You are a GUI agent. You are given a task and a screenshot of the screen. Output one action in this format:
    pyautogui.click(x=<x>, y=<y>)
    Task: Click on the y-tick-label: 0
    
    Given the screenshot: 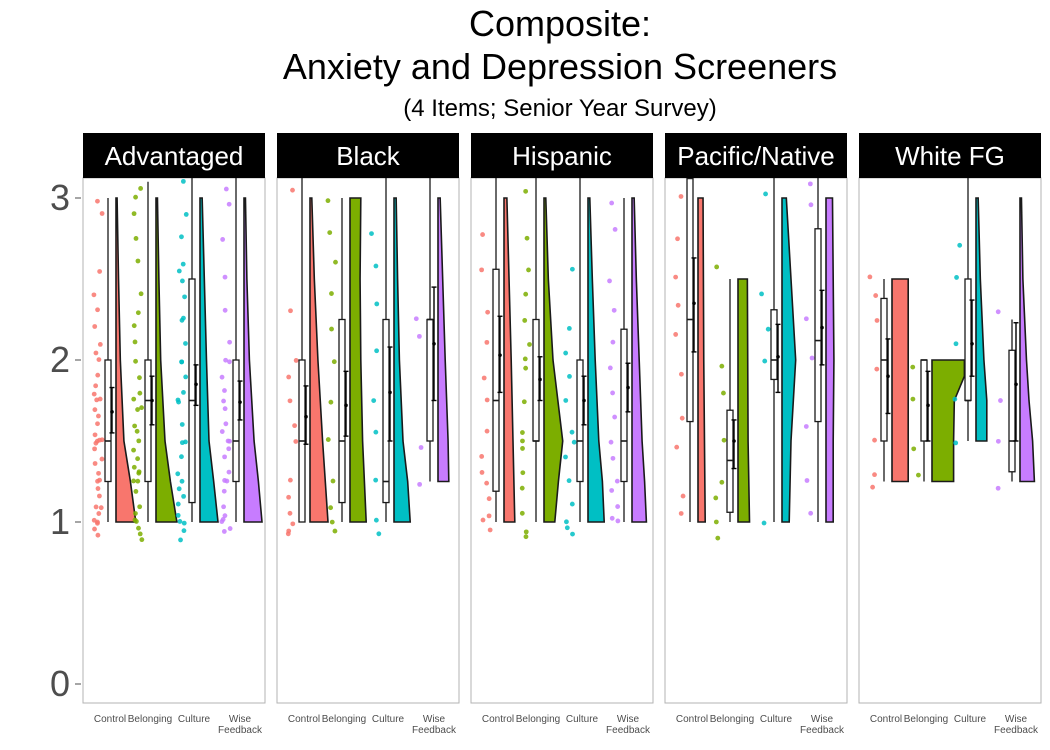 What is the action you would take?
    pyautogui.click(x=60, y=683)
    